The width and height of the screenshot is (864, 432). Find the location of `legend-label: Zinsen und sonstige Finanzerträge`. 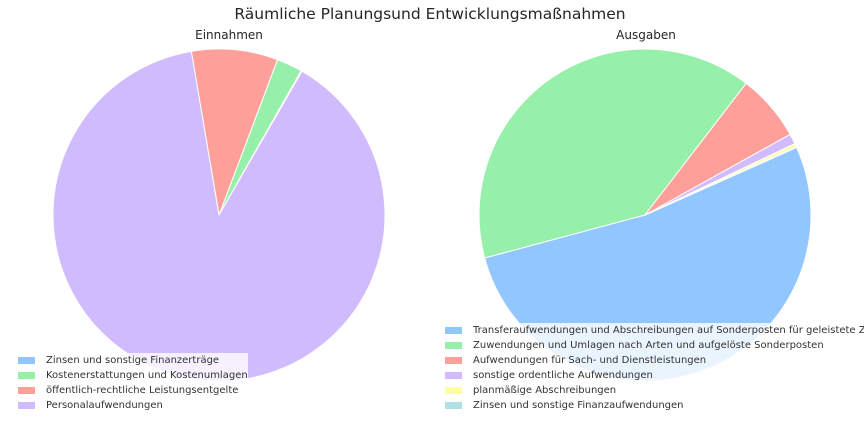

legend-label: Zinsen und sonstige Finanzerträge is located at coordinates (133, 360).